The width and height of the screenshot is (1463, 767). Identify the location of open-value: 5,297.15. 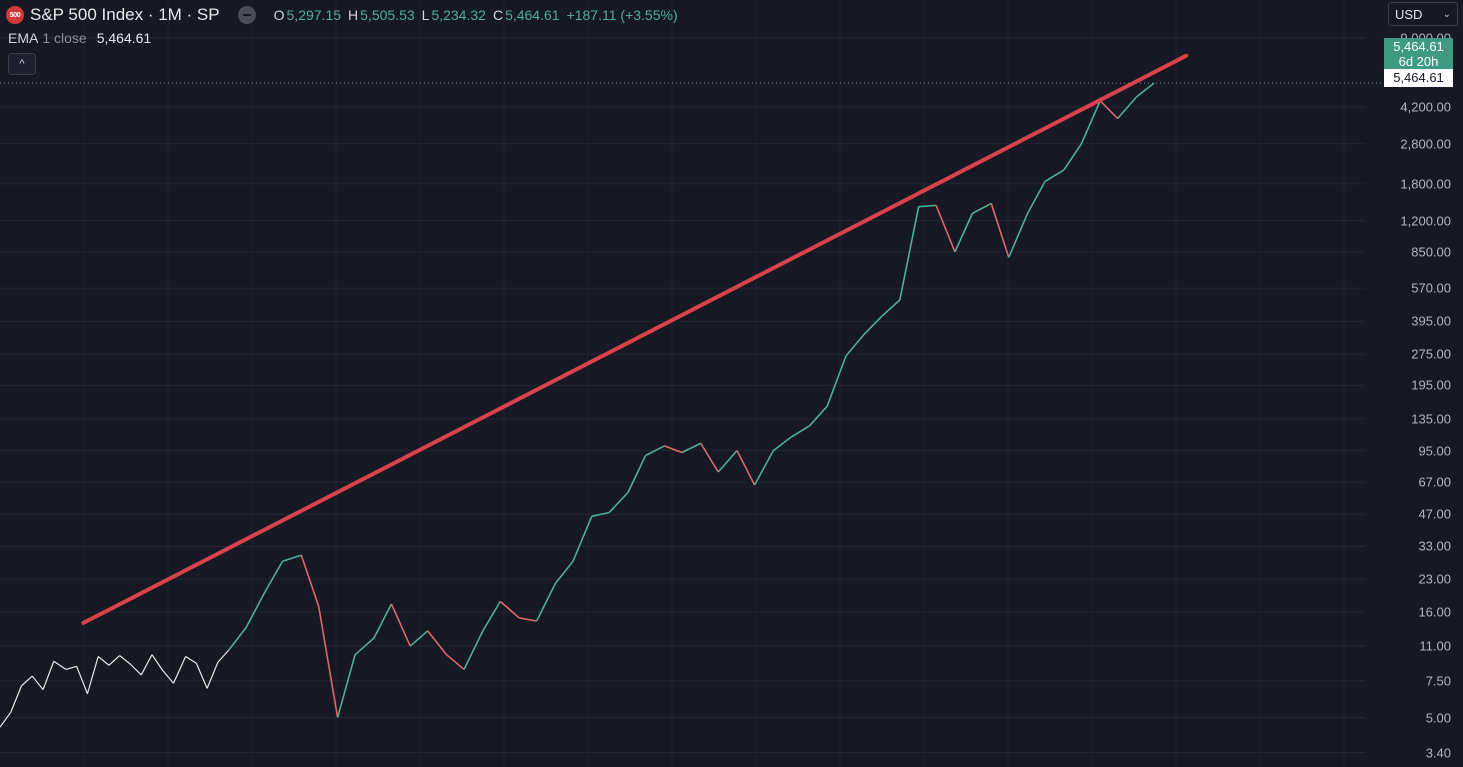
(314, 15).